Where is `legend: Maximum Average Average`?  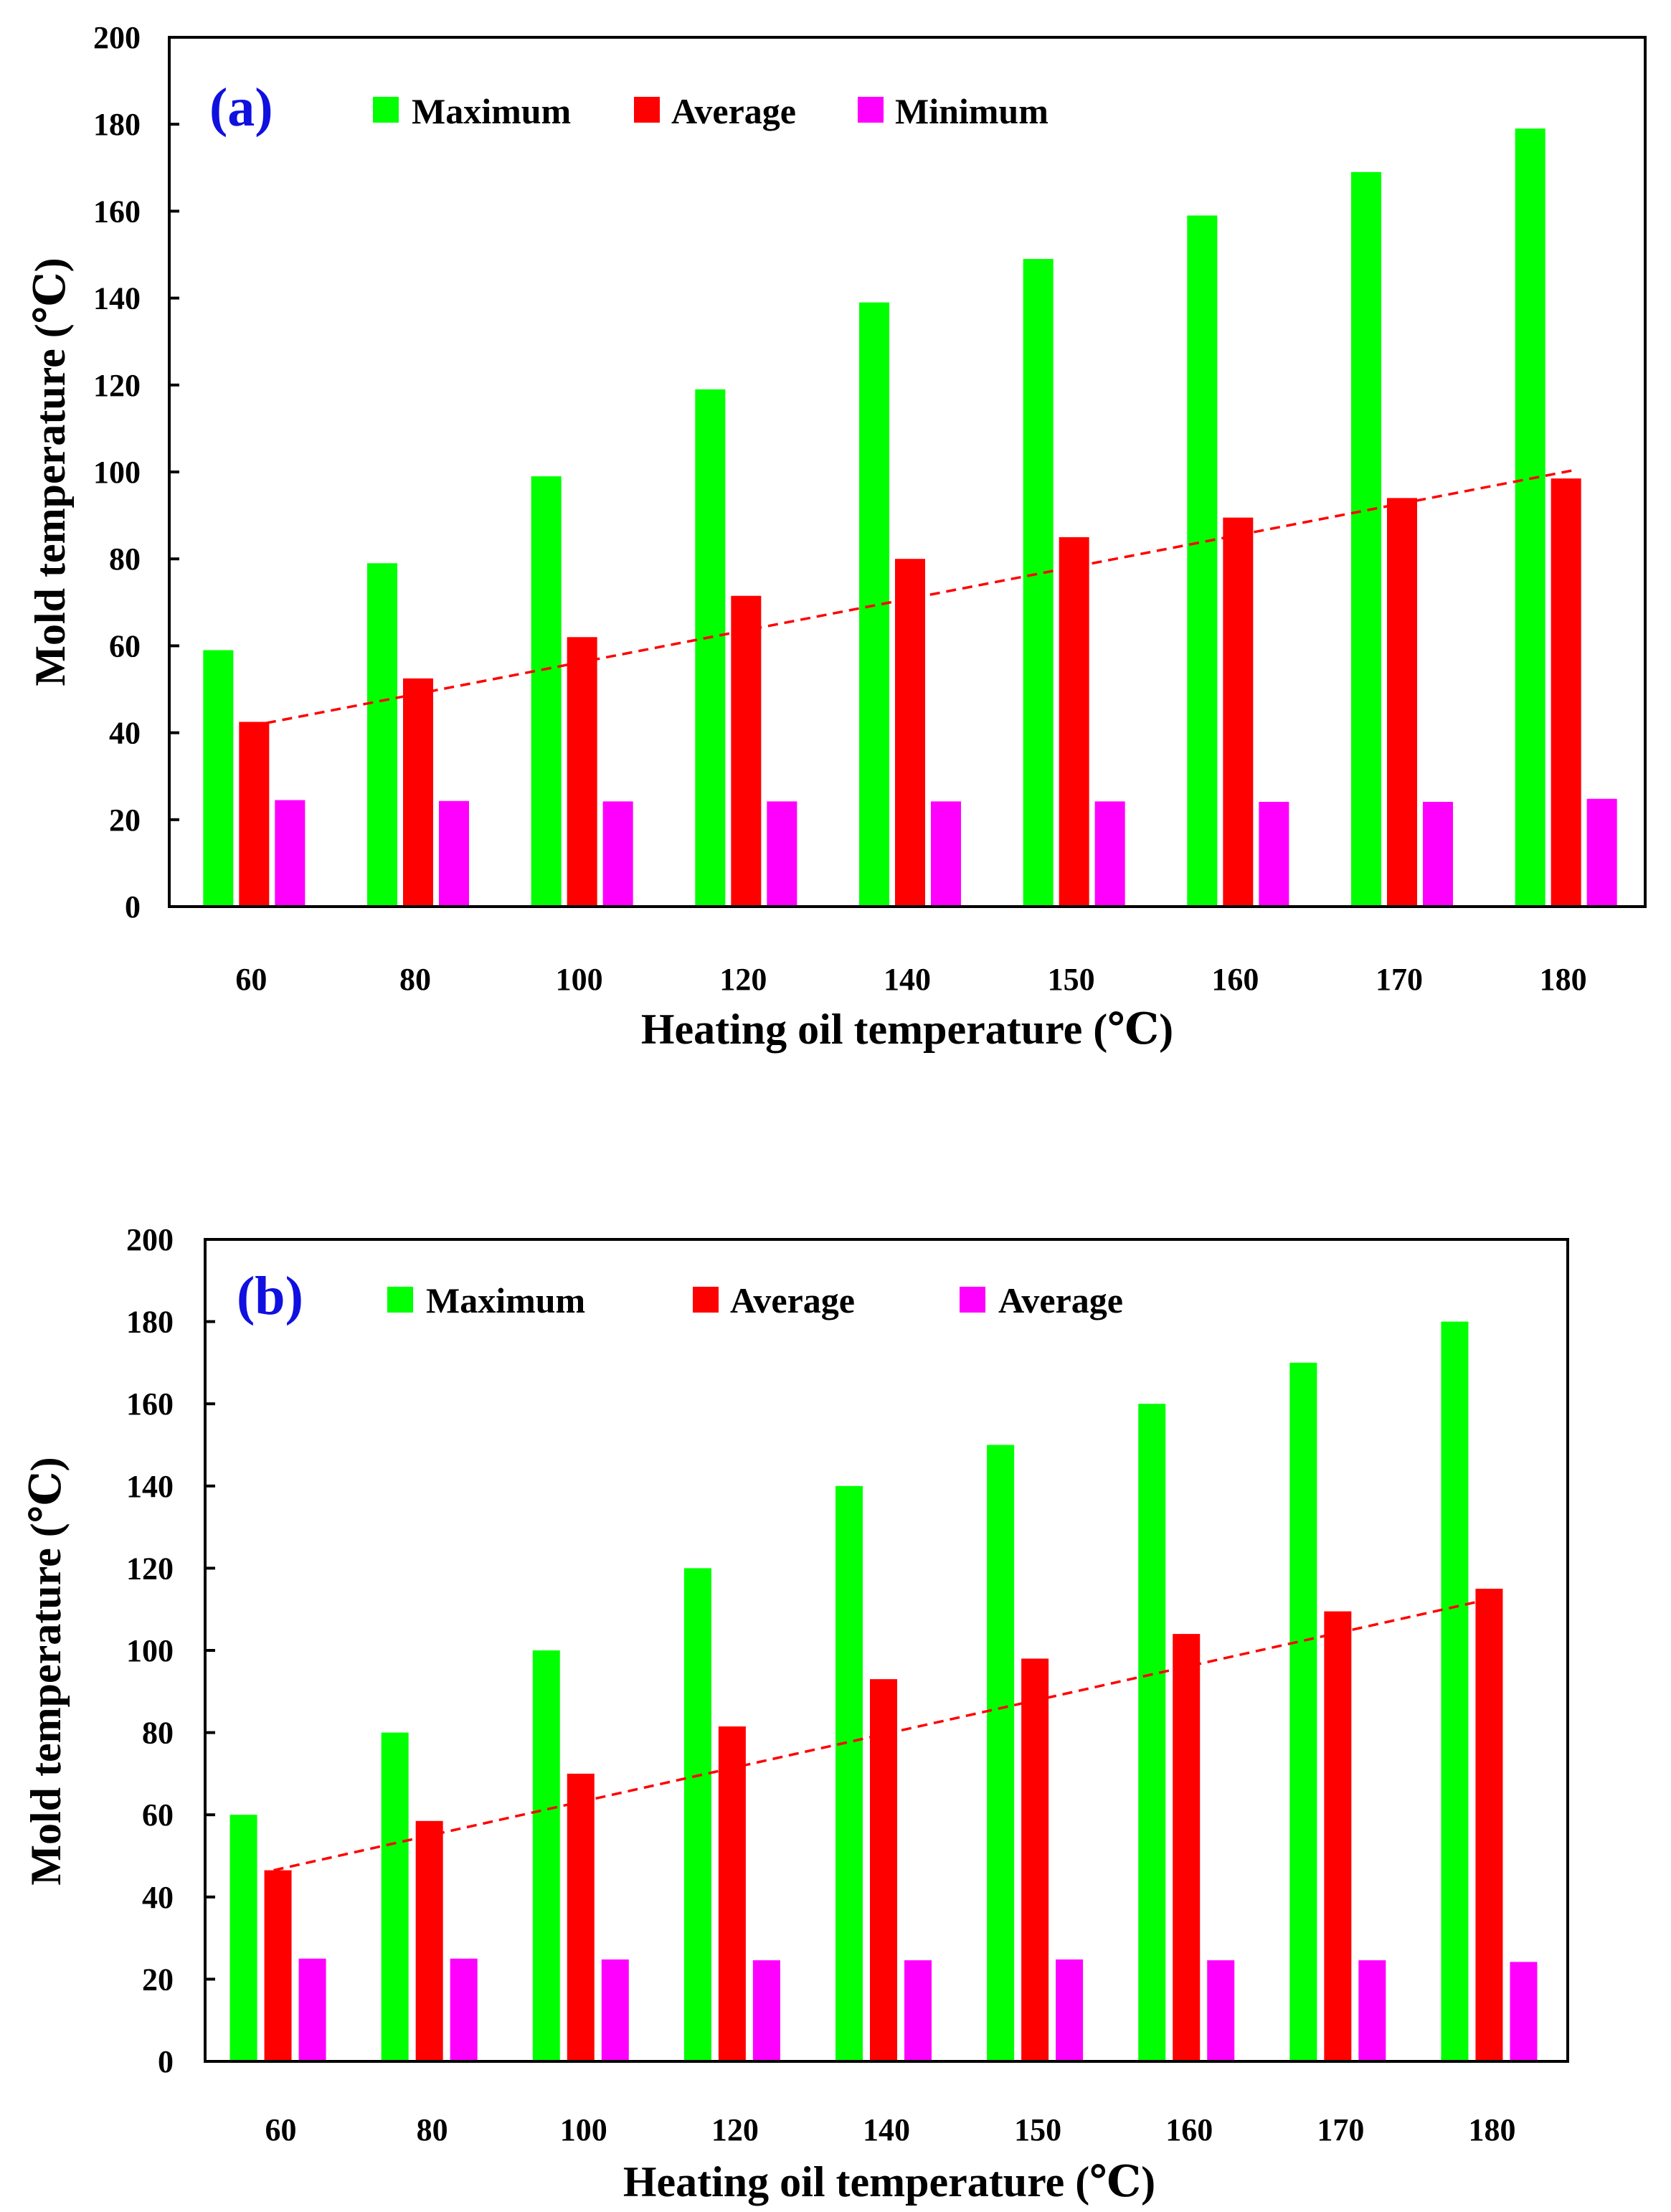
legend: Maximum Average Average is located at coordinates (755, 1300).